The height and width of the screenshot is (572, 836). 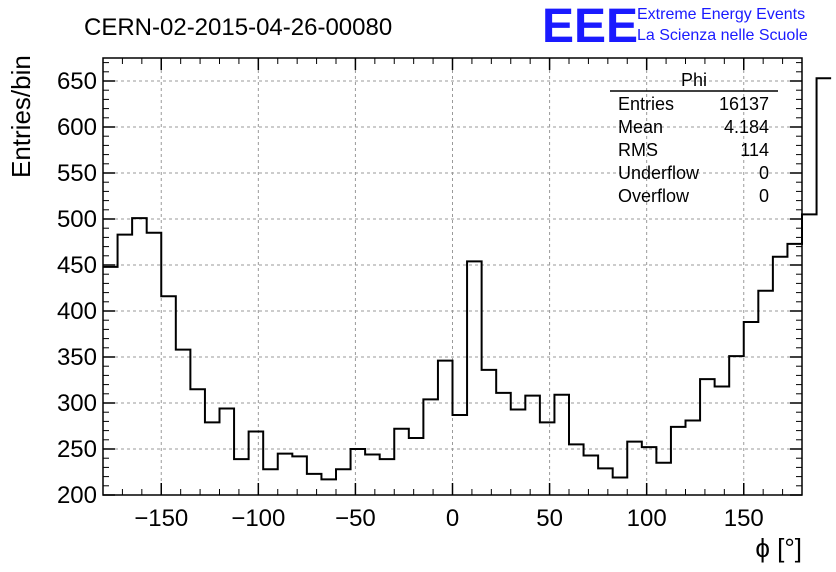 I want to click on stats-row-value: 4.184, so click(x=746, y=127).